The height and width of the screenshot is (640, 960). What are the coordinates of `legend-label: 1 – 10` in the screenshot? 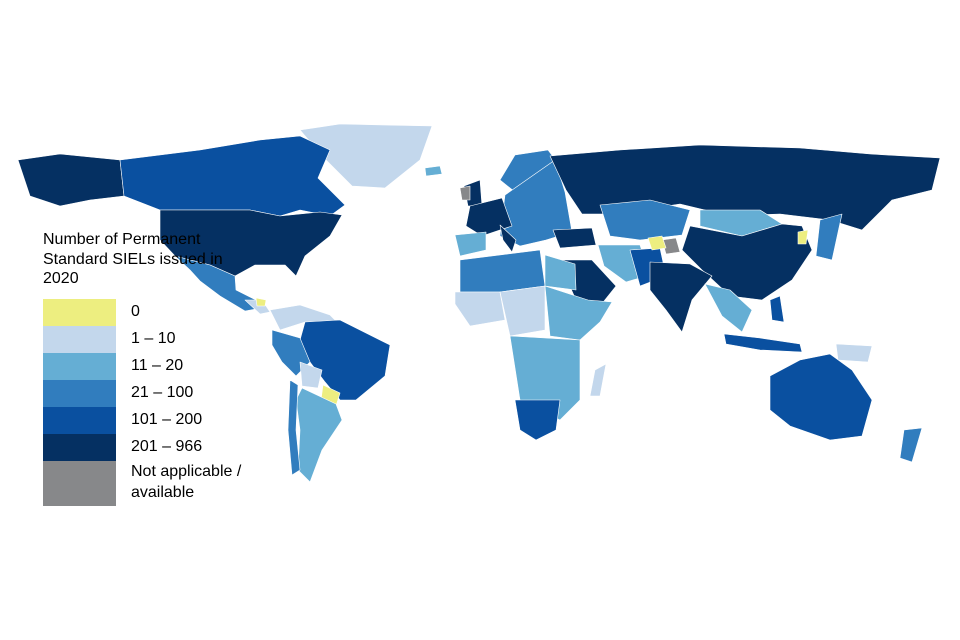 It's located at (153, 338).